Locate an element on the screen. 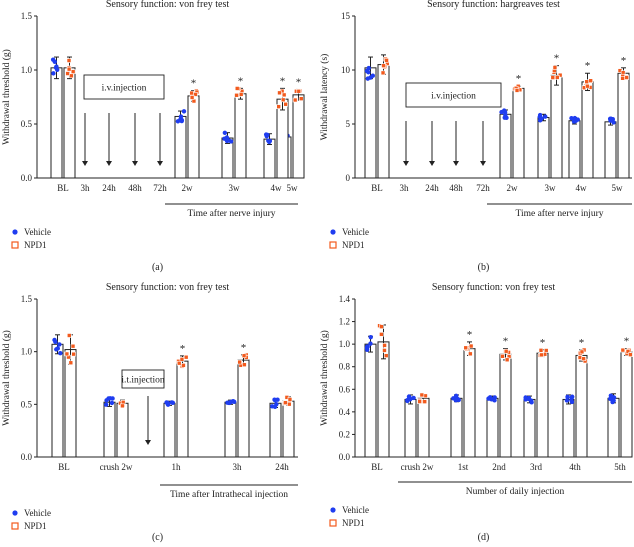  y-tick-label: 0.2 is located at coordinates (344, 434).